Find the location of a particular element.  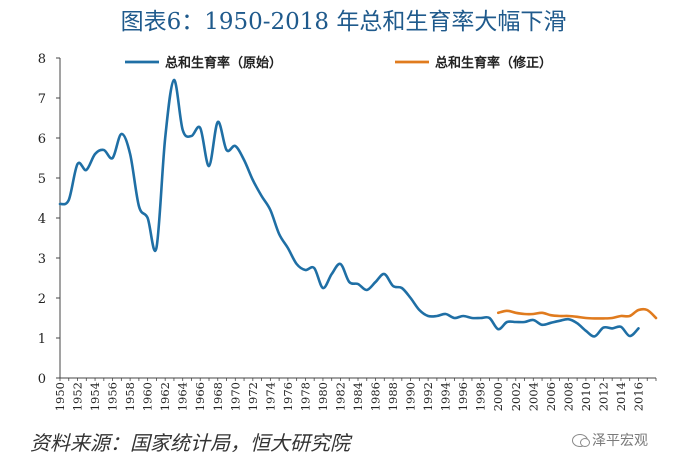

chart-title: 图表6：1950-2018 年总和生育率大幅下滑 is located at coordinates (343, 22).